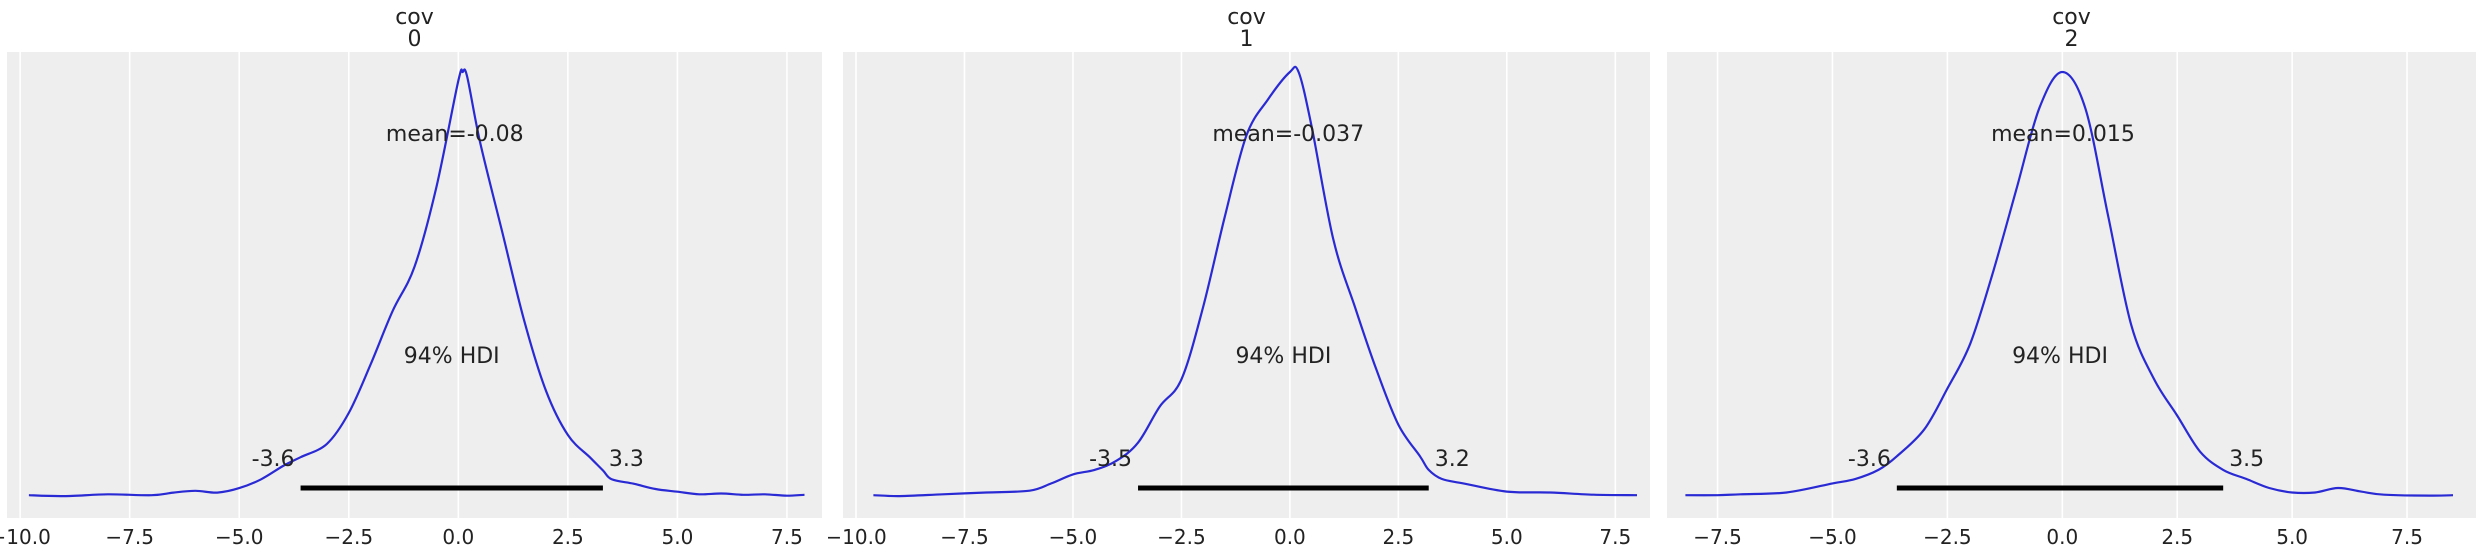 Image resolution: width=2484 pixels, height=552 pixels. I want to click on mean-label: mean=-0.08, so click(455, 134).